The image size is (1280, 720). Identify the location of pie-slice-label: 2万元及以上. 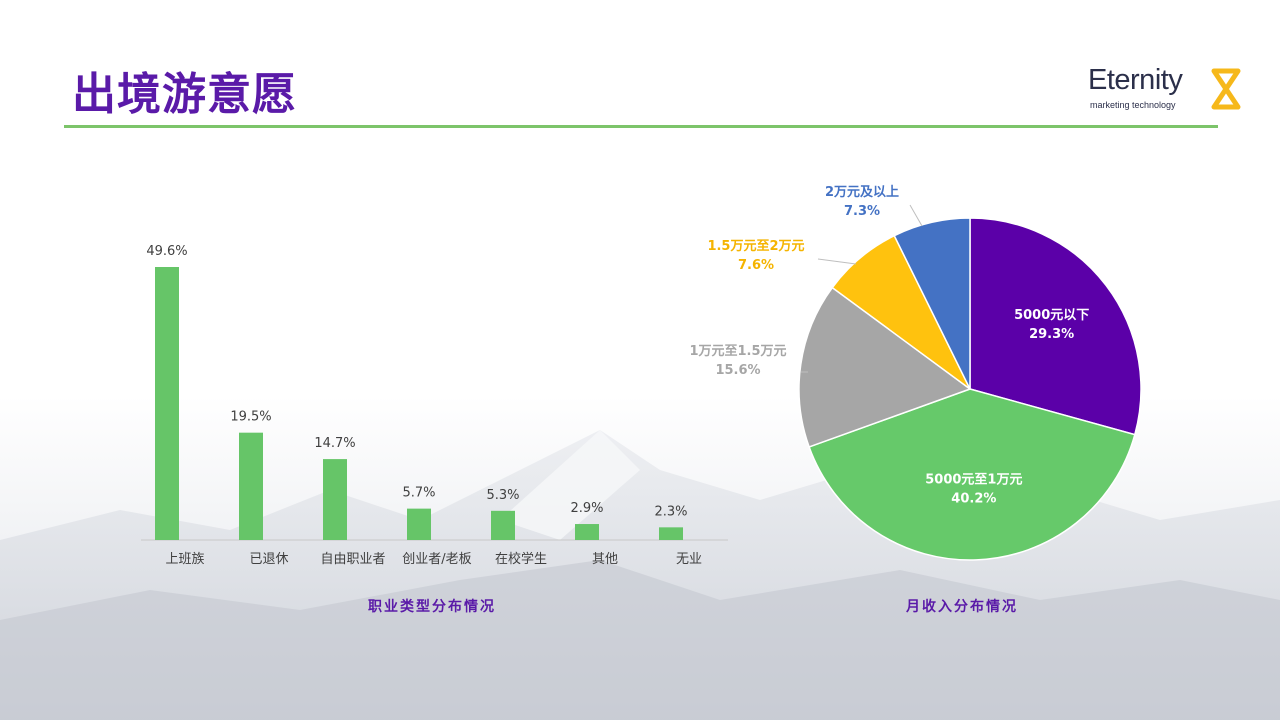
(862, 192).